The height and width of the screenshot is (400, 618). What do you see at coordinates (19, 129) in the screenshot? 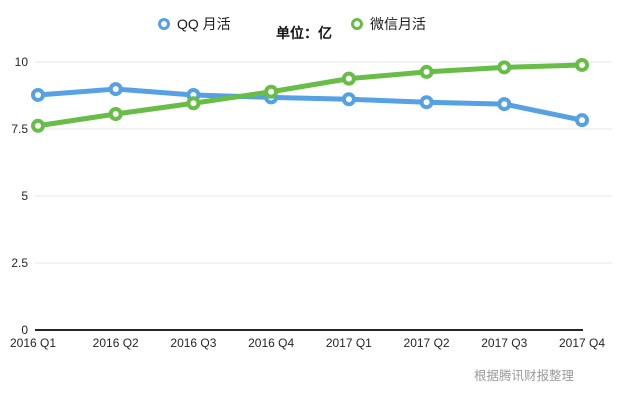
I see `y-axis-label: 7.5` at bounding box center [19, 129].